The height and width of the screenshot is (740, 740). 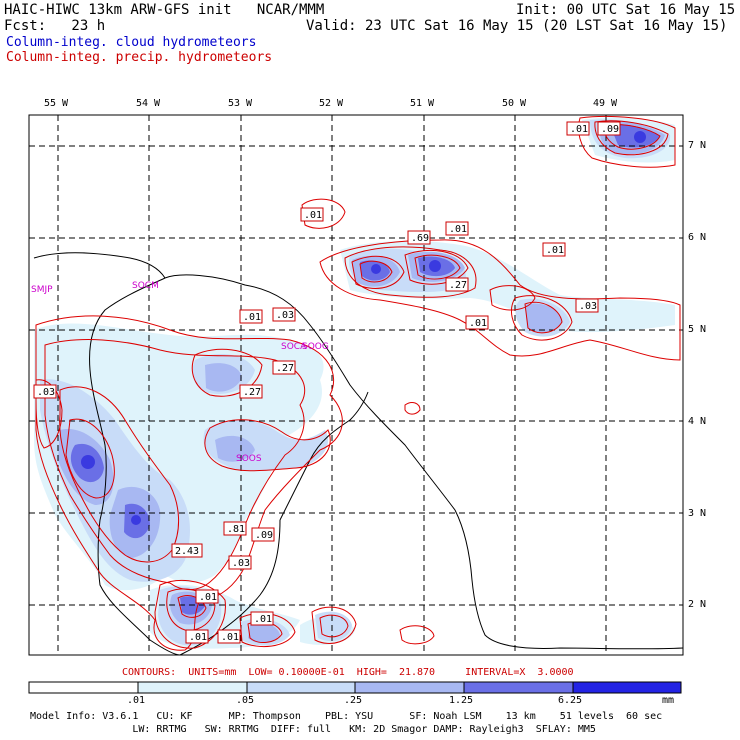 I want to click on colorbar-tick: .25, so click(x=353, y=700).